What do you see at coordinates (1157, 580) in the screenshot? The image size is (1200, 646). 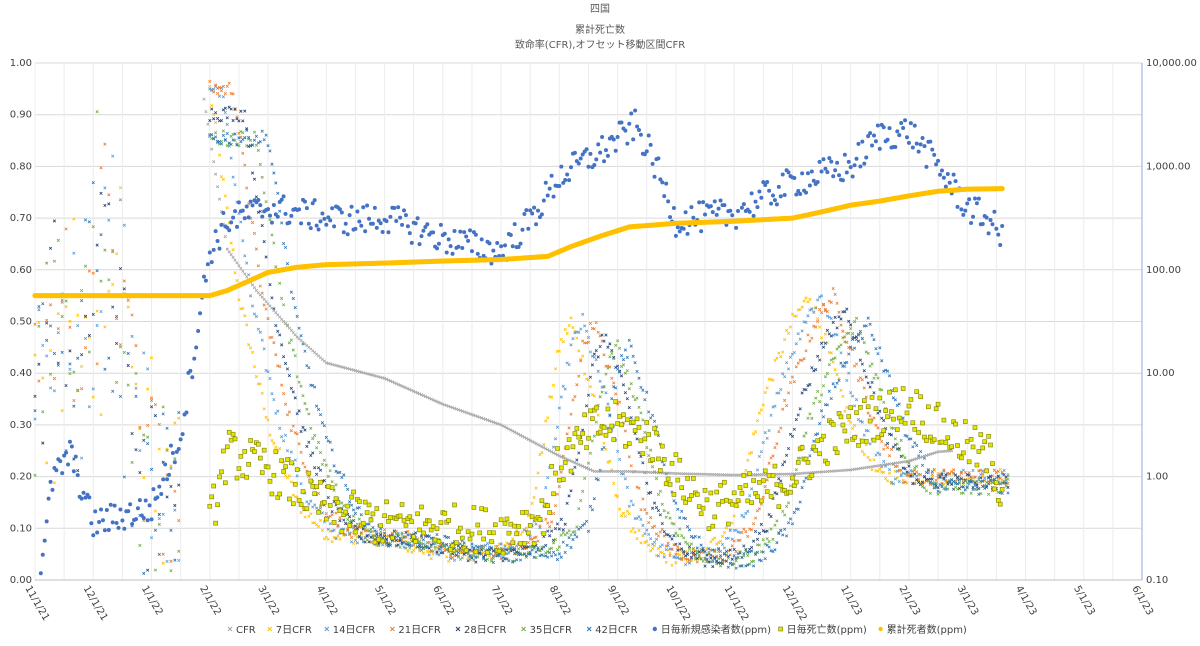 I see `y-right-tick-label: 0.10` at bounding box center [1157, 580].